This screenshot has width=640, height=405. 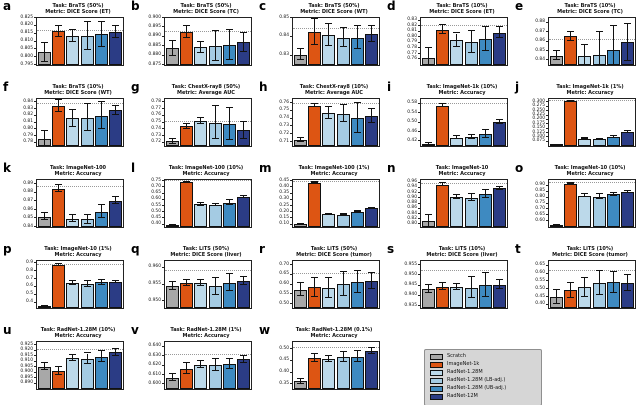 I want to click on y-tick-label: 0.79, so click(x=28, y=135).